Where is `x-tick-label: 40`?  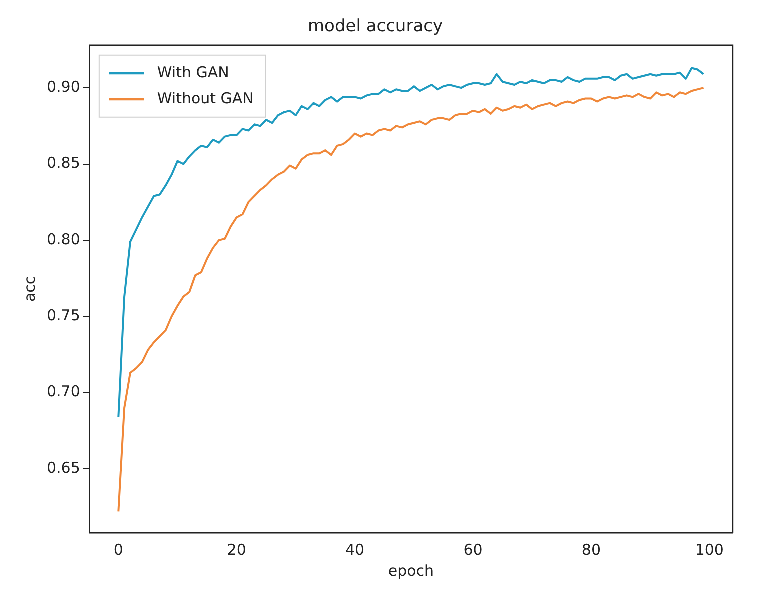 x-tick-label: 40 is located at coordinates (355, 549).